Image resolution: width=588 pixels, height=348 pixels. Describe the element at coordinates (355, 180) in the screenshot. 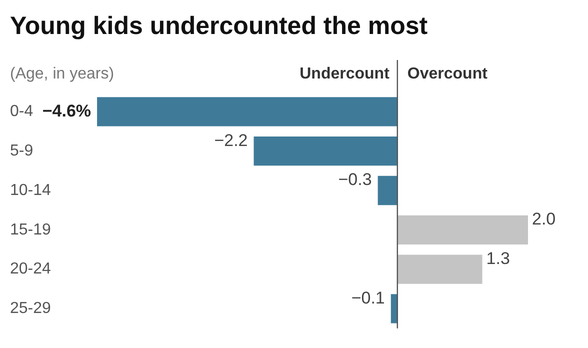

I see `data-label: −0.3` at that location.